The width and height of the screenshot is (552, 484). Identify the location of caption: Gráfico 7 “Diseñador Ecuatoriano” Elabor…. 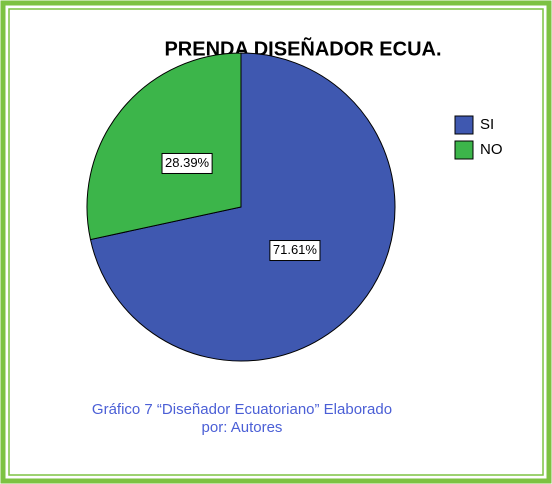
(242, 409).